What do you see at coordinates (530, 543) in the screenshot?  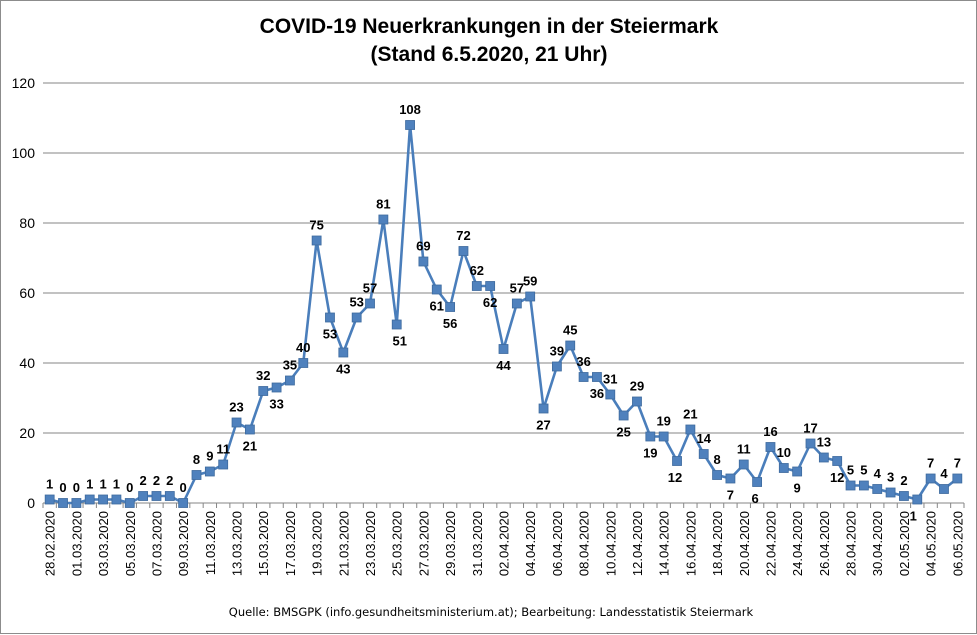 I see `x-tick-label: 04.04.2020` at bounding box center [530, 543].